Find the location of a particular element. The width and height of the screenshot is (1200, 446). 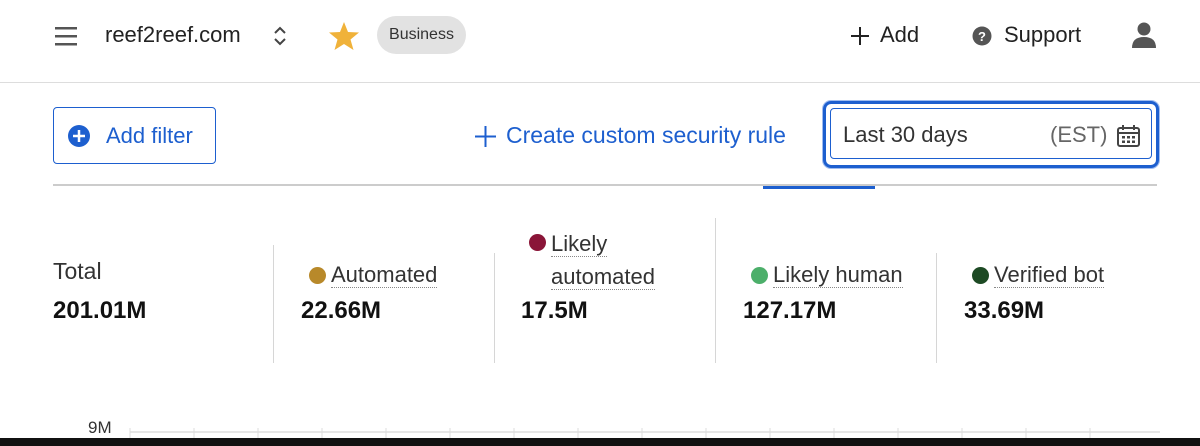

create-rule-link: Create custom security rule is located at coordinates (646, 135).